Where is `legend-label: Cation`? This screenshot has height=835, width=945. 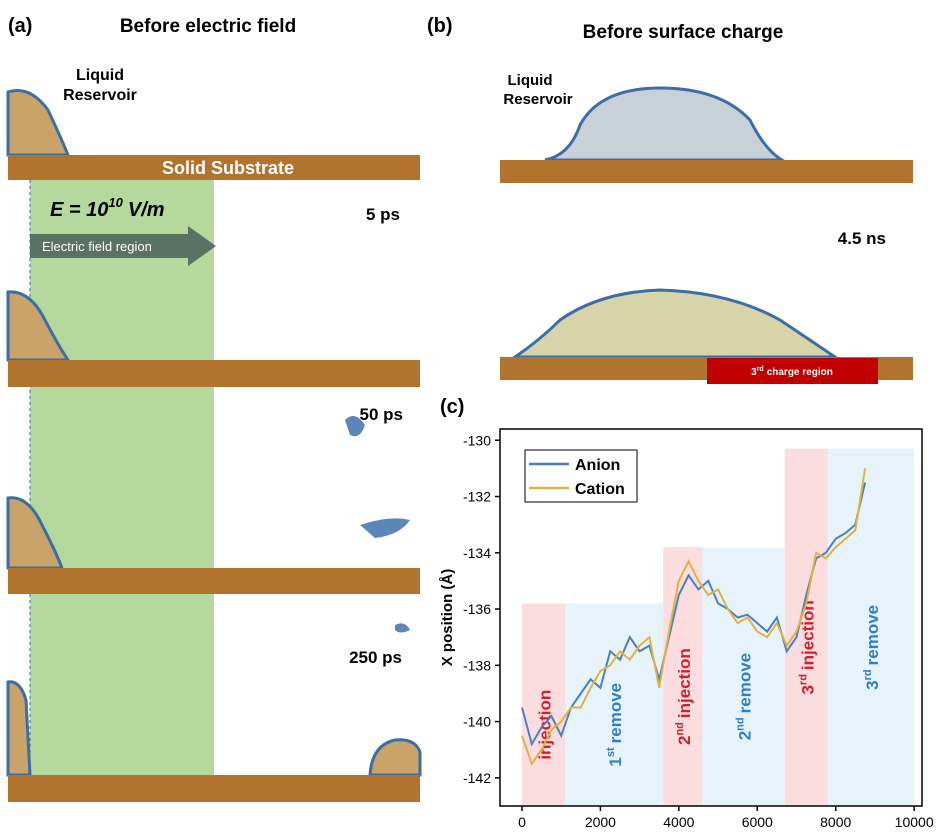
legend-label: Cation is located at coordinates (600, 489).